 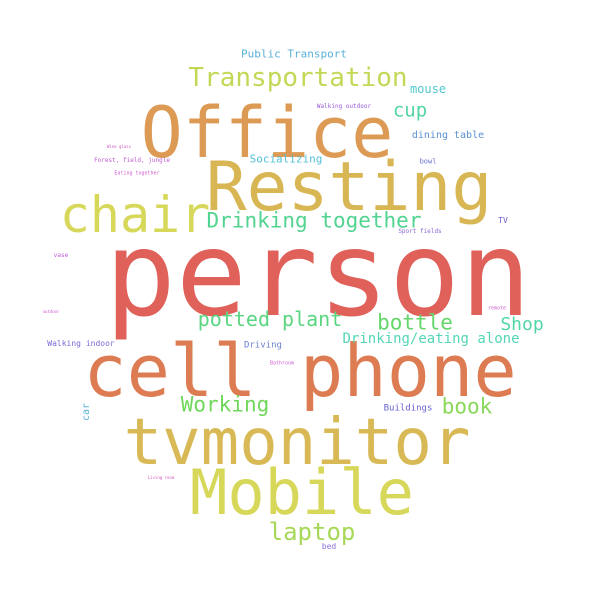 What do you see at coordinates (263, 345) in the screenshot?
I see `word-driving: Driving` at bounding box center [263, 345].